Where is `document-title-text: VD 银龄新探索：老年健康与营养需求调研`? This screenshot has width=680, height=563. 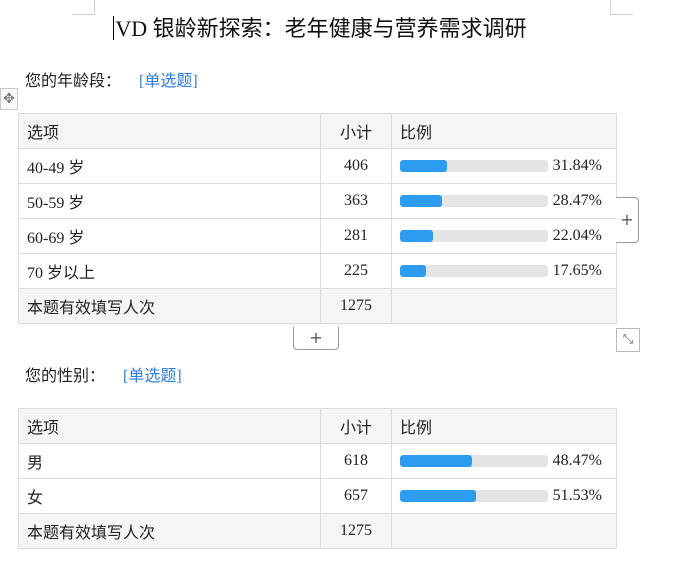
document-title-text: VD 银龄新探索：老年健康与营养需求调研 is located at coordinates (321, 28).